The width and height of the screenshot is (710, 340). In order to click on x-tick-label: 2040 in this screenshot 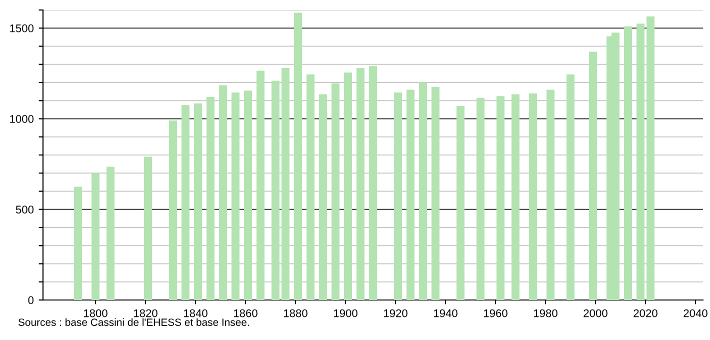, I will do `click(696, 313)`.